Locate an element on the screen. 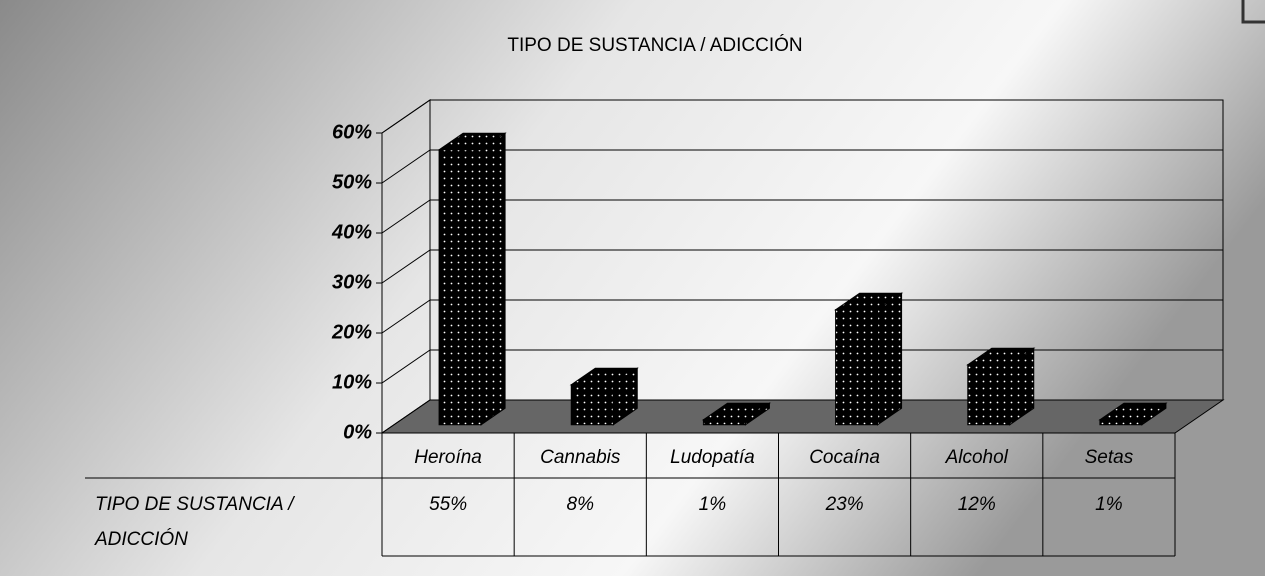 This screenshot has width=1265, height=576. x-tick-label: Heroína is located at coordinates (448, 457).